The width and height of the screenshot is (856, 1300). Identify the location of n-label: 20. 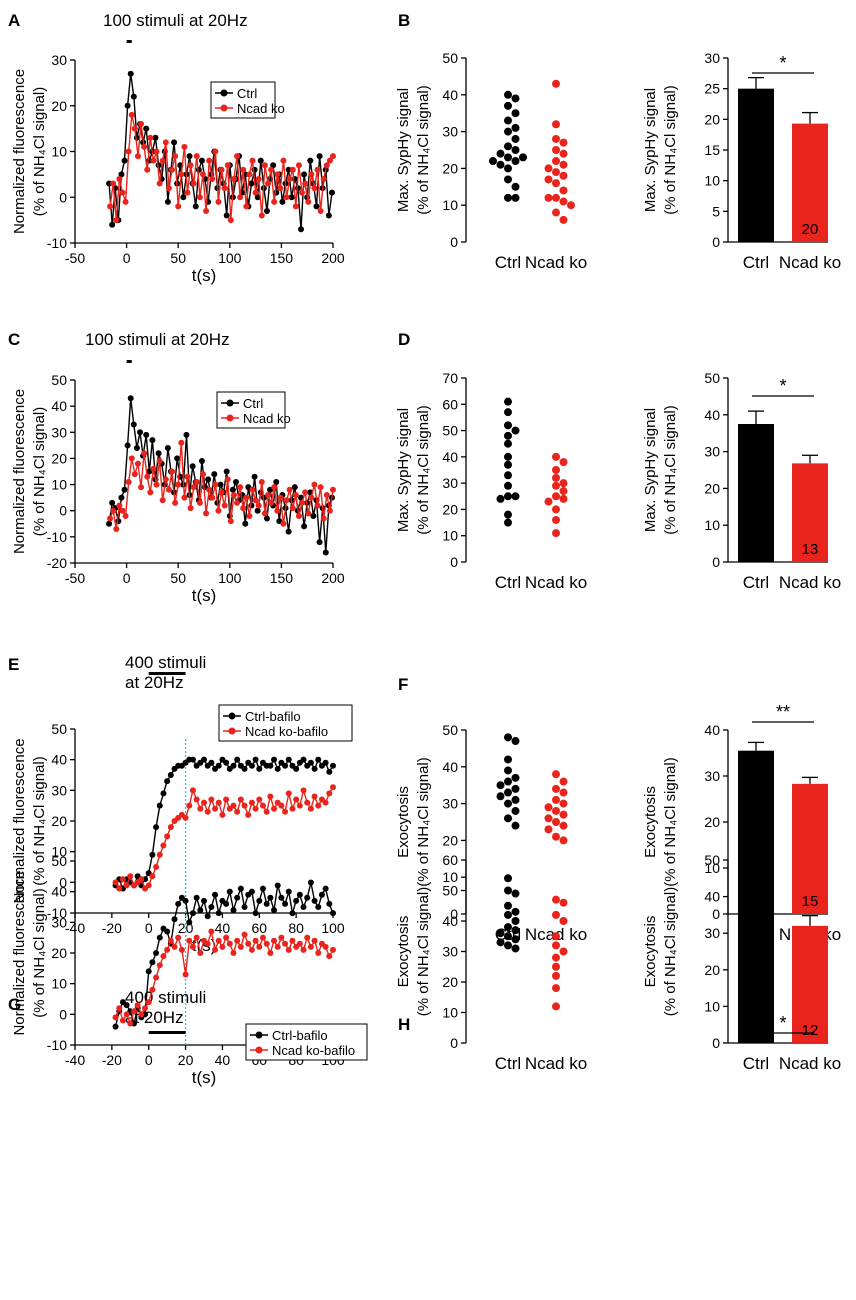
(810, 229).